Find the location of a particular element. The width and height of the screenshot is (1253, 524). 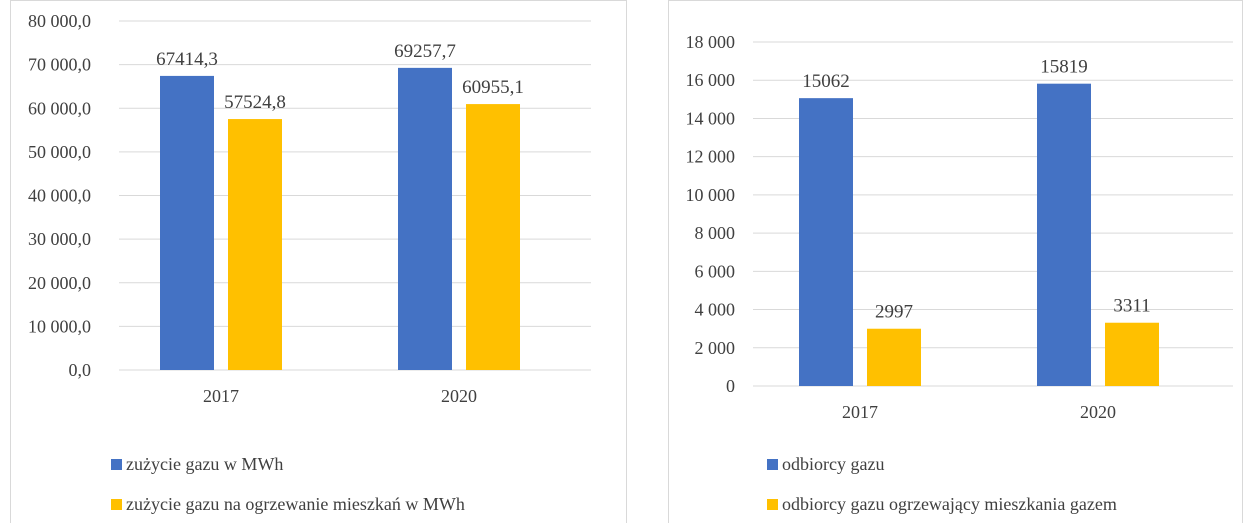

data-label: 57524,8 is located at coordinates (255, 102).